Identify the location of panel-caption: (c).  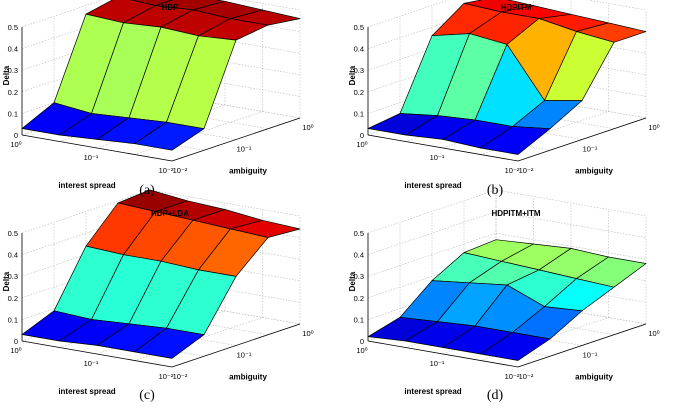
(147, 395).